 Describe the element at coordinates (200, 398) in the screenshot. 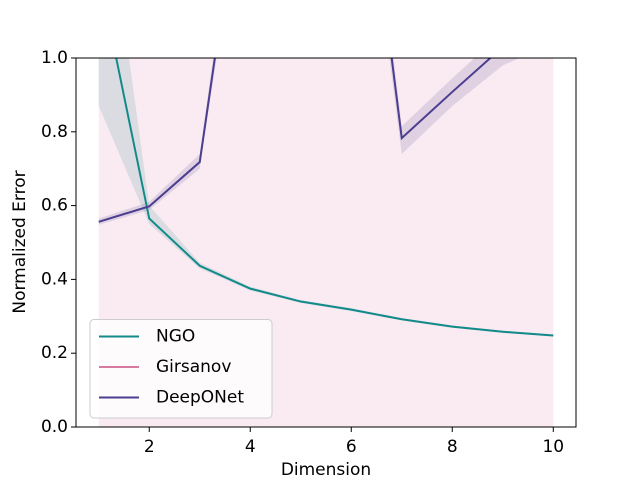

I see `legend-label: DeepONet` at that location.